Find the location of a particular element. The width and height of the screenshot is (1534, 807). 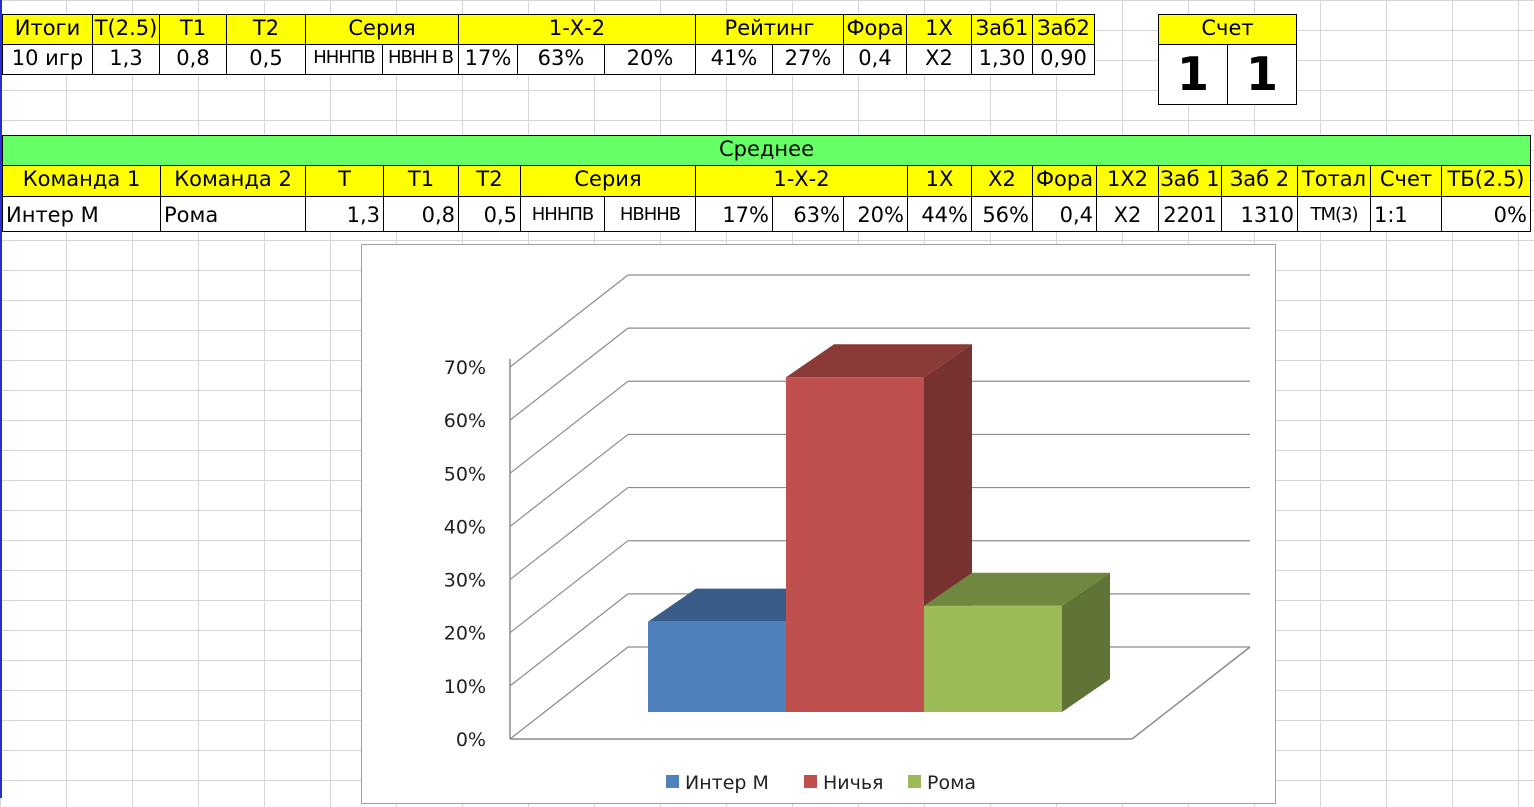

value-cell: ТМ(3) is located at coordinates (1334, 214).